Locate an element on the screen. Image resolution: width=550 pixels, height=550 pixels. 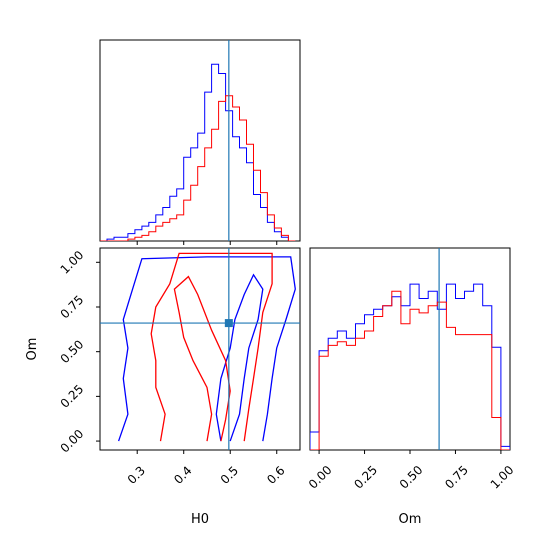
y-tick-label: 0.00 is located at coordinates (72, 441).